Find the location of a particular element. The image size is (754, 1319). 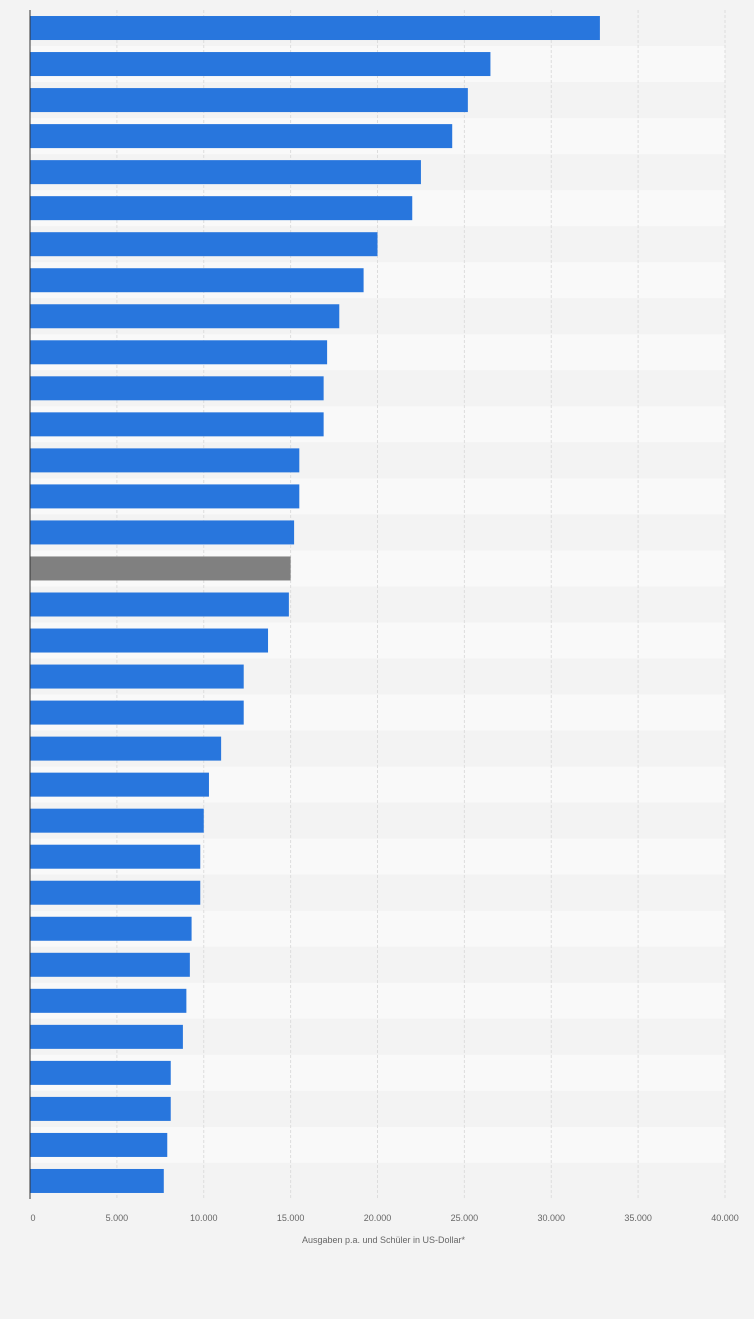

x-tick-label: 0 is located at coordinates (32, 1218).